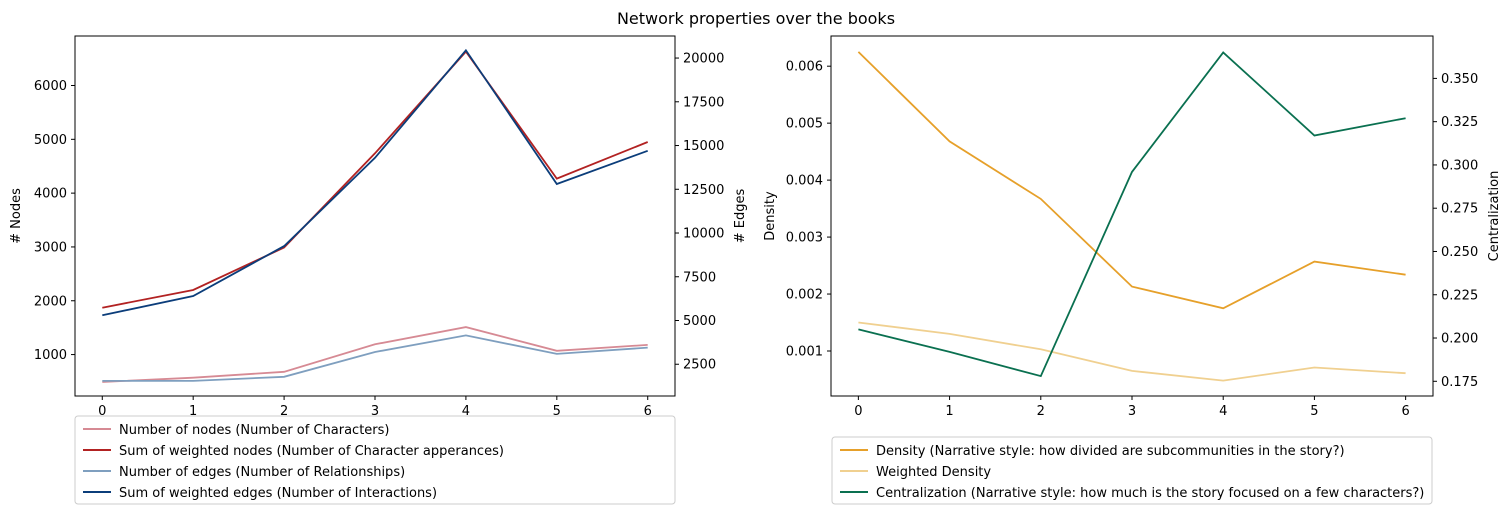  Describe the element at coordinates (1459, 382) in the screenshot. I see `right-y-tick-label: 0.175` at that location.